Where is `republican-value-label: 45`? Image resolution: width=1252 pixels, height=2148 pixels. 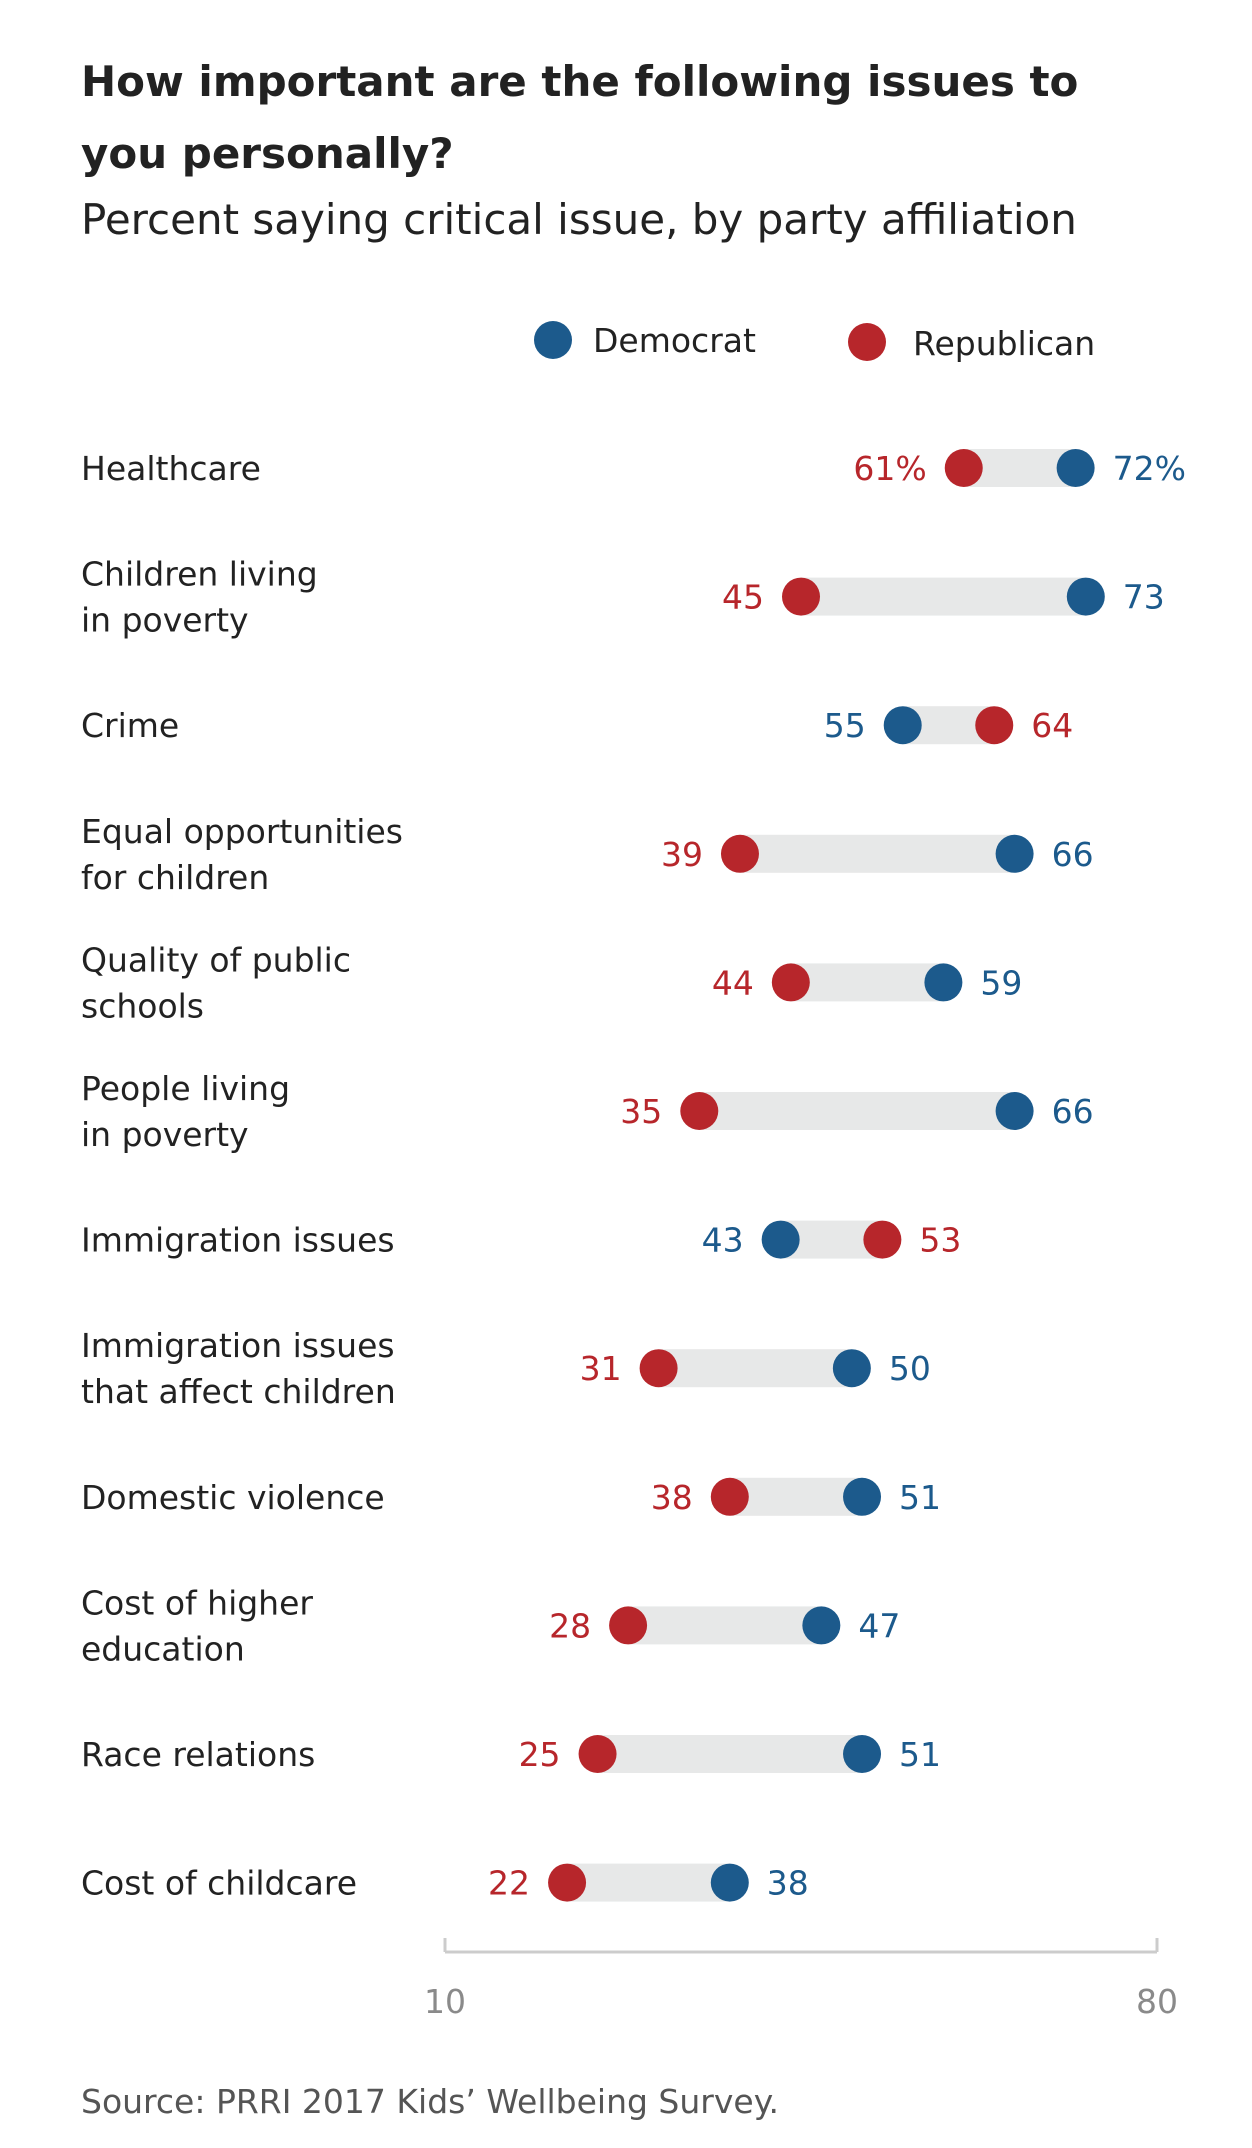 republican-value-label: 45 is located at coordinates (743, 597).